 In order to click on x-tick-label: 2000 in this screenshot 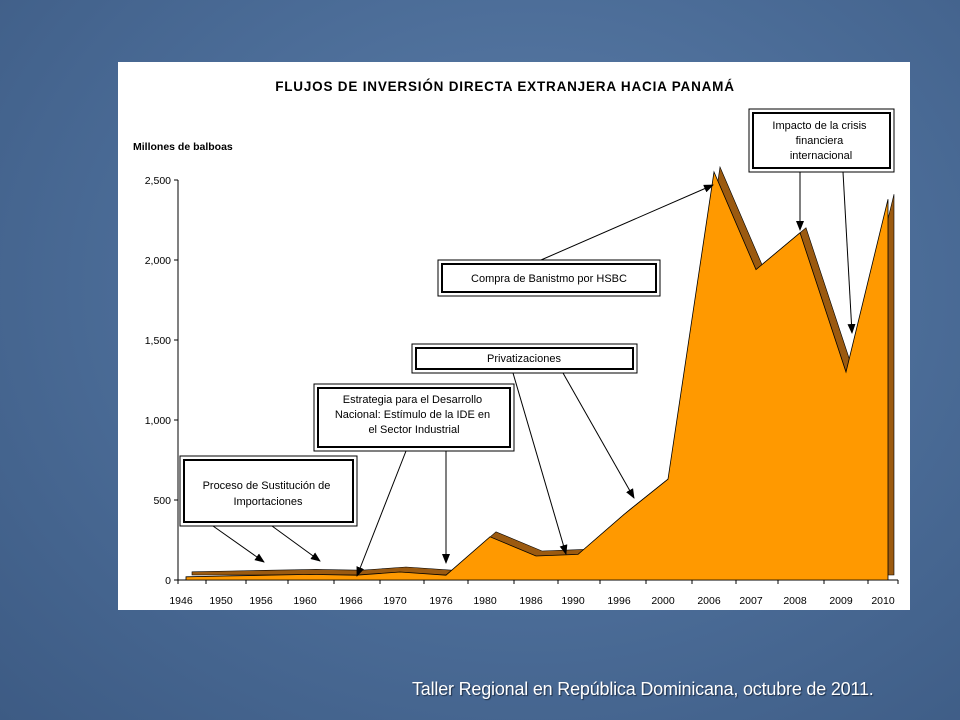, I will do `click(663, 601)`.